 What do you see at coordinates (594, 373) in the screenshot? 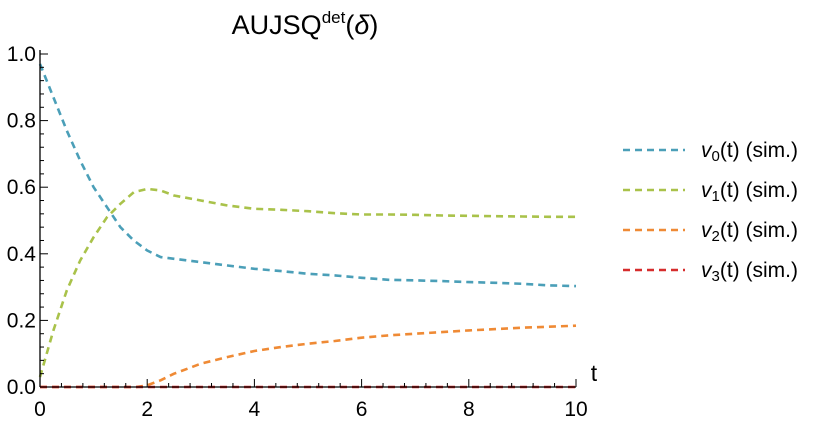
I see `x-axis-label: t` at bounding box center [594, 373].